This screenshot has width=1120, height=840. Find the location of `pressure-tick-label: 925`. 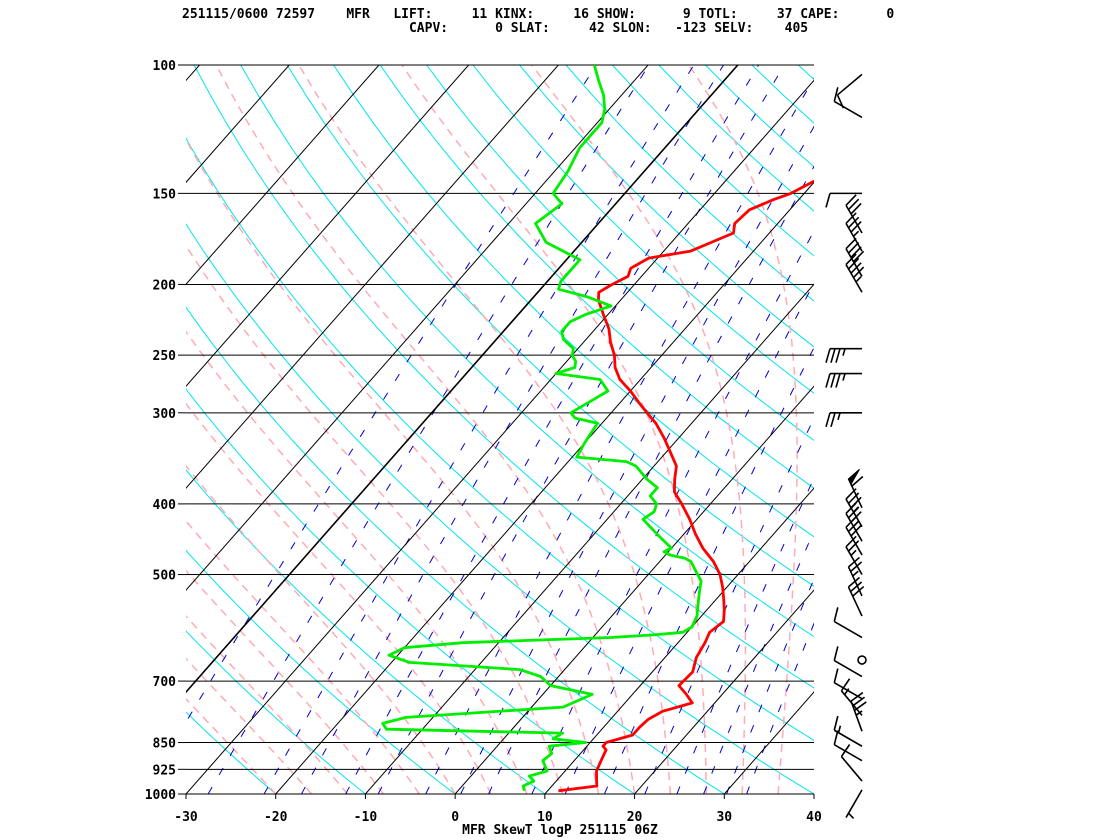

pressure-tick-label: 925 is located at coordinates (164, 770).